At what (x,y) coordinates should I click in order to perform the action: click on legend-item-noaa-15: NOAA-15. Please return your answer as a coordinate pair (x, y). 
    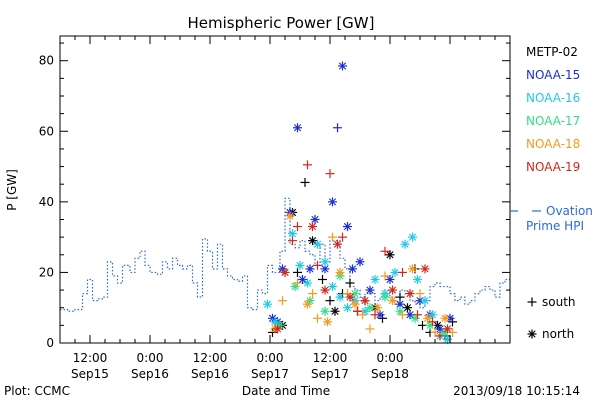
    Looking at the image, I should click on (553, 75).